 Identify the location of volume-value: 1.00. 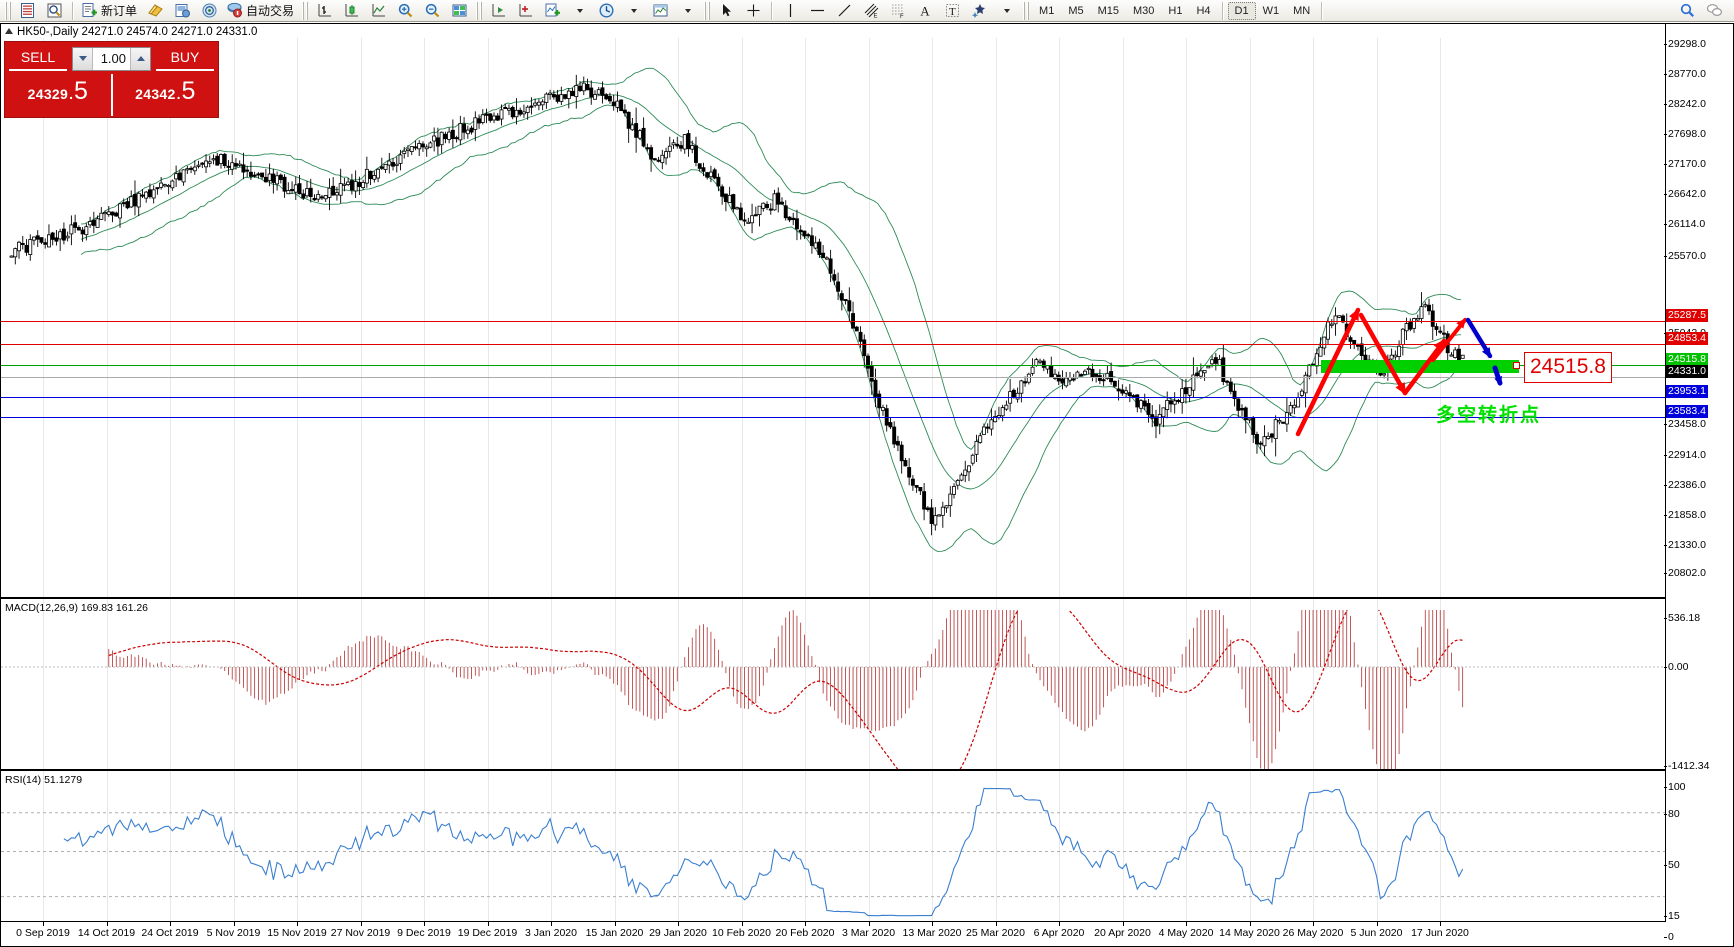
(113, 58).